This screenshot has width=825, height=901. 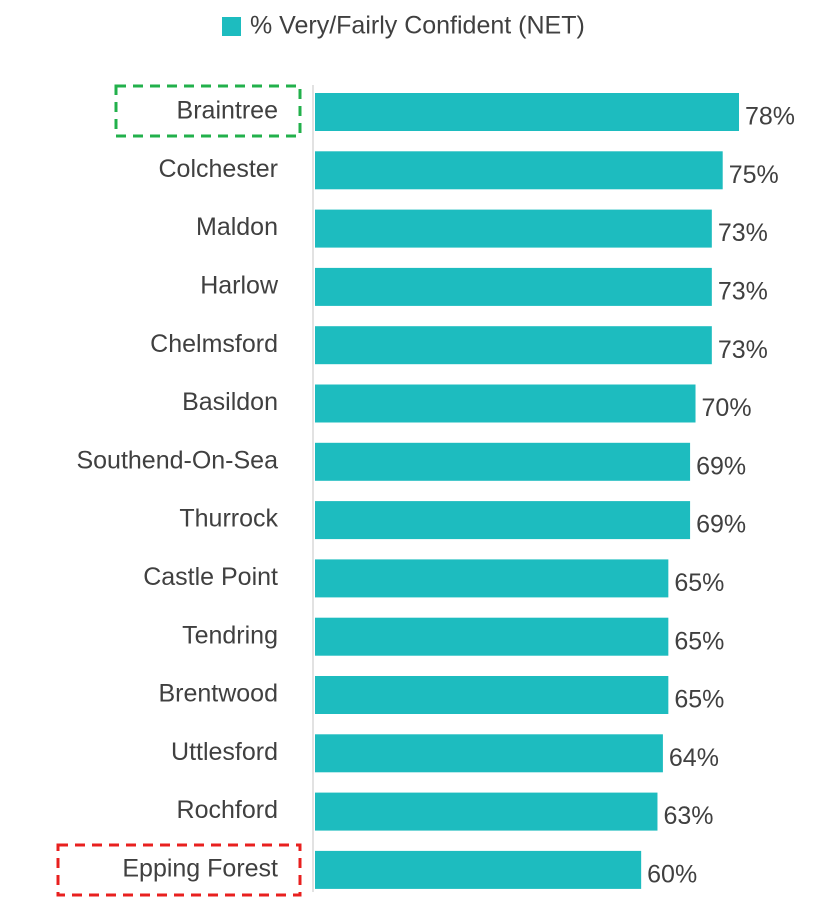 What do you see at coordinates (770, 117) in the screenshot?
I see `data-label: 78%` at bounding box center [770, 117].